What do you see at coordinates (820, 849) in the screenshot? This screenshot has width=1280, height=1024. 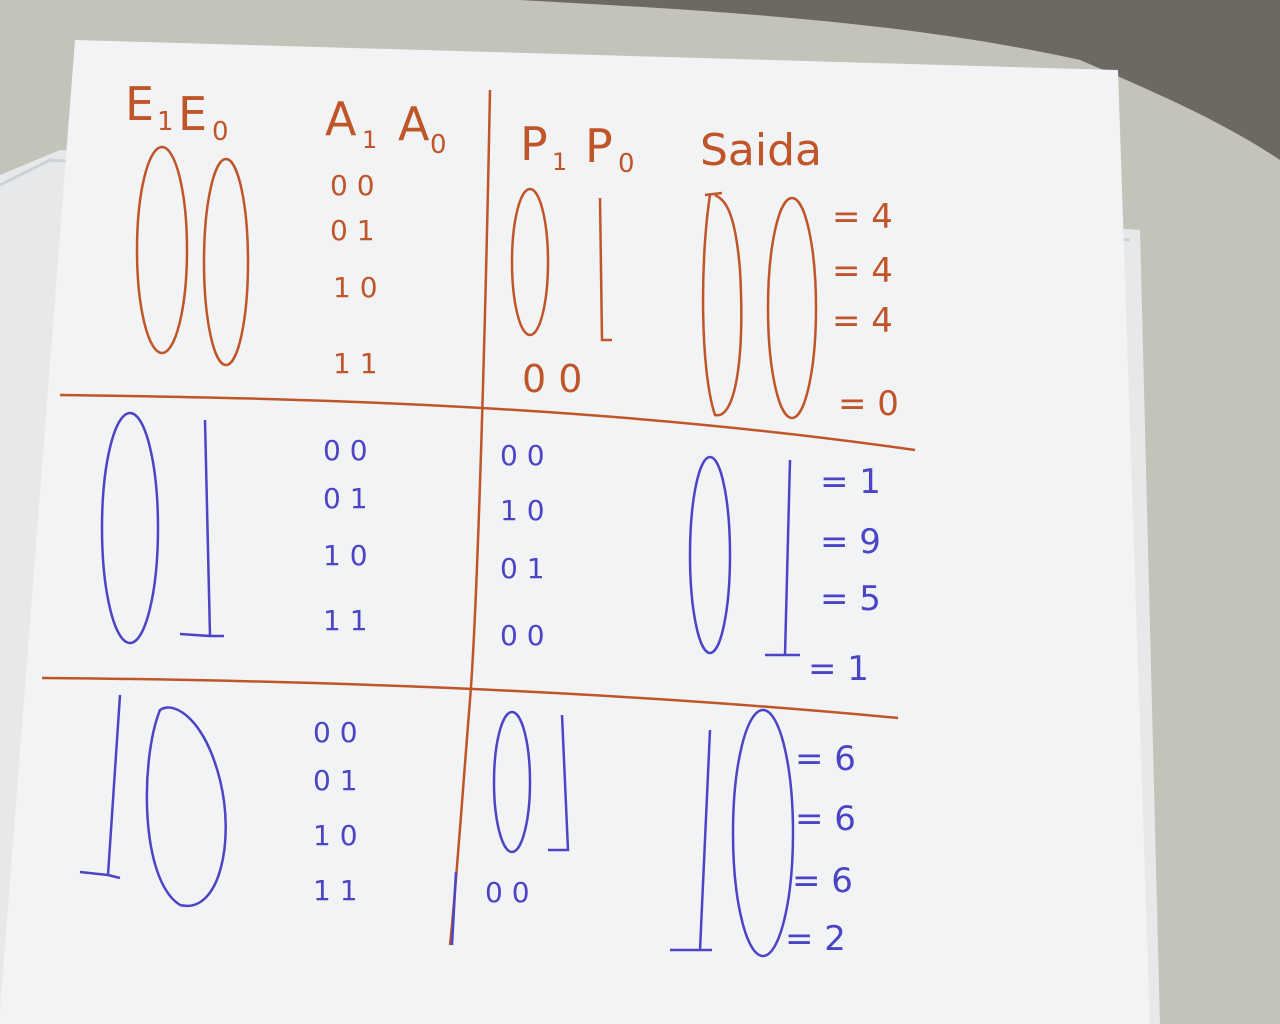 I see `results-3: = 6 = 6 = 6 = 2` at bounding box center [820, 849].